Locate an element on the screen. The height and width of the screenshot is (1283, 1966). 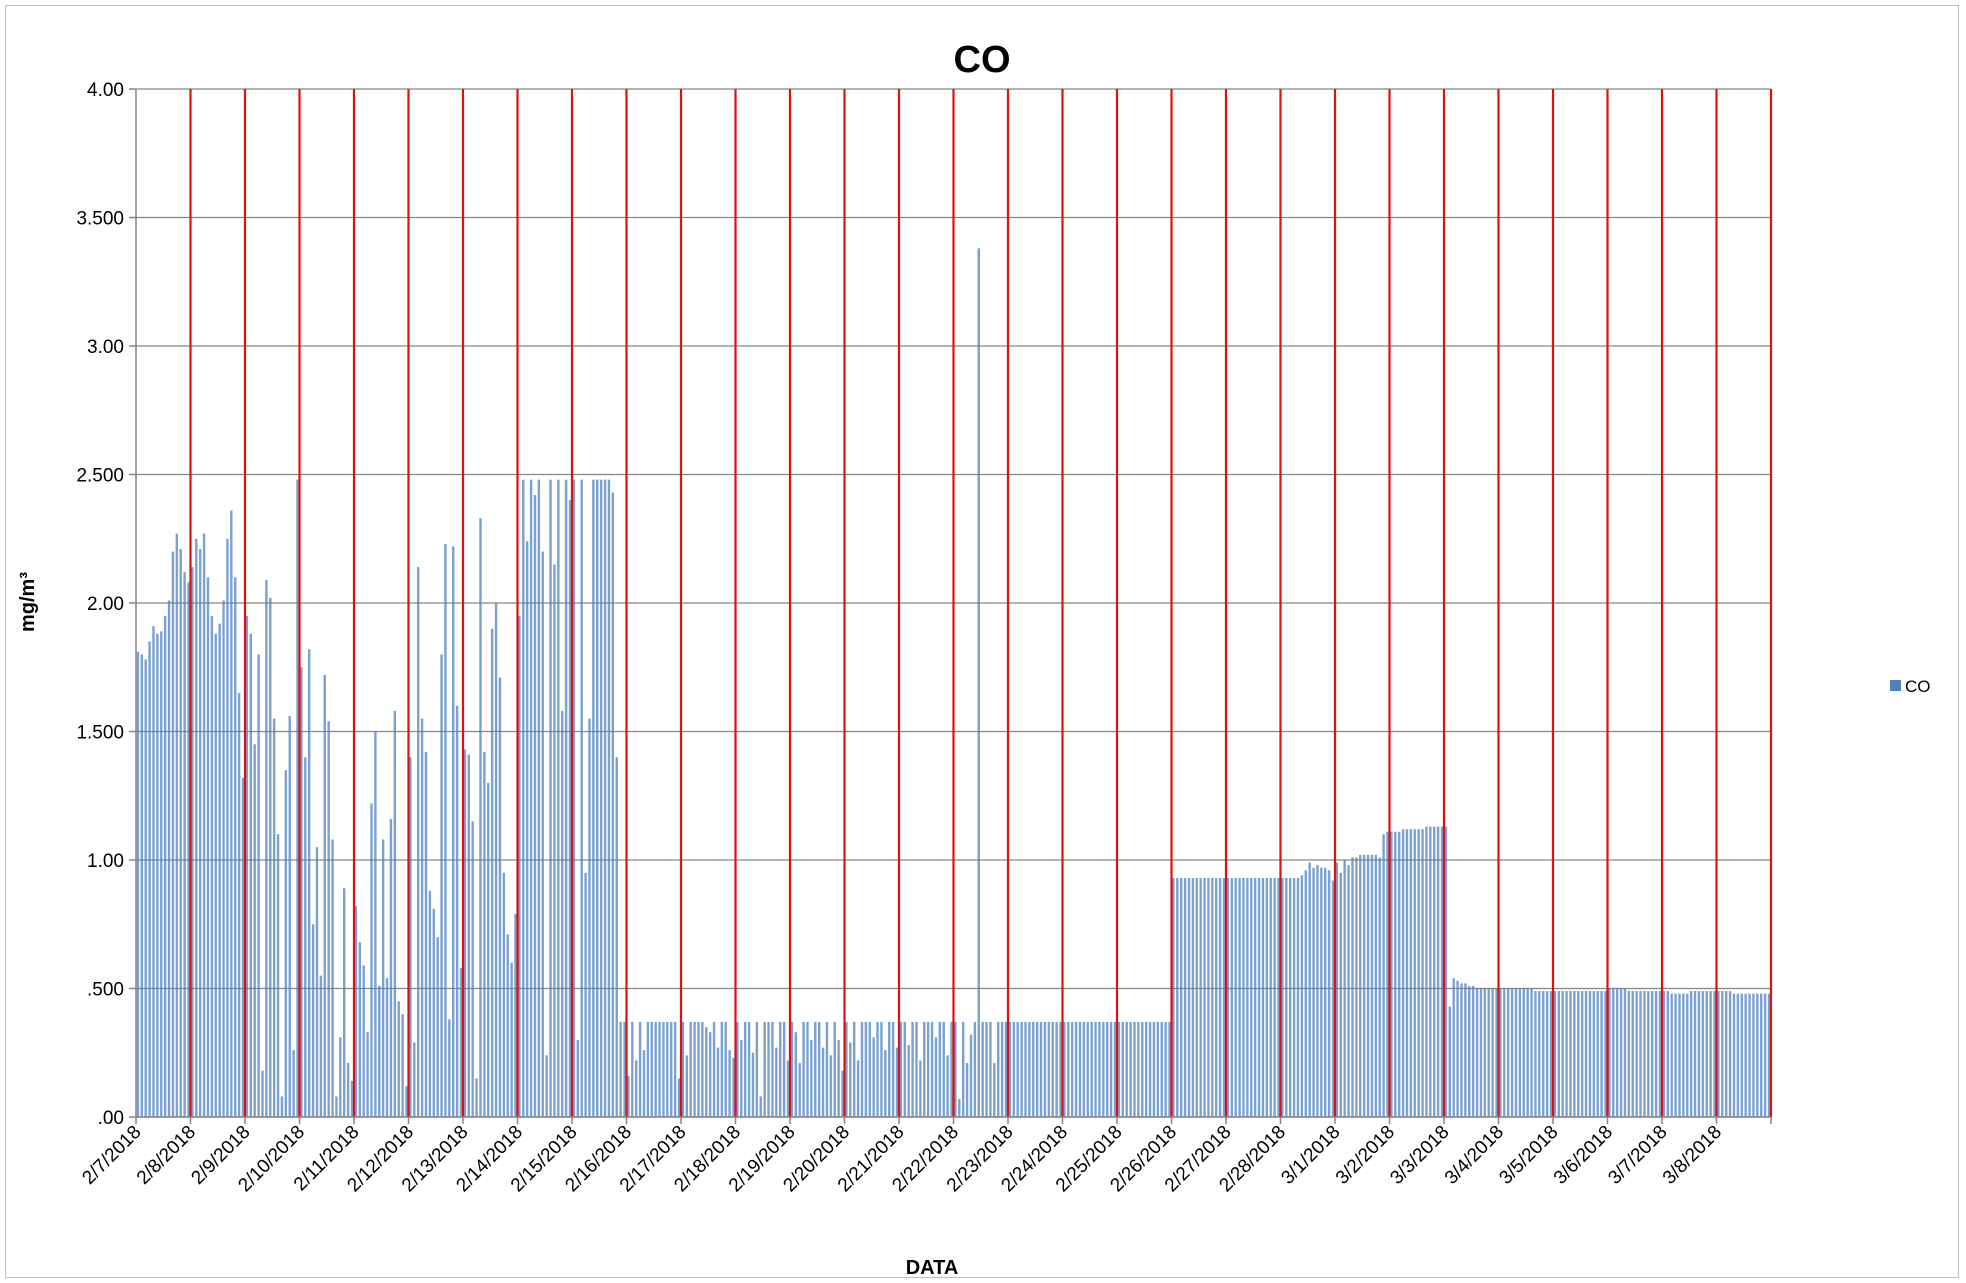
y-tick-label: 1.00 is located at coordinates (105, 861).